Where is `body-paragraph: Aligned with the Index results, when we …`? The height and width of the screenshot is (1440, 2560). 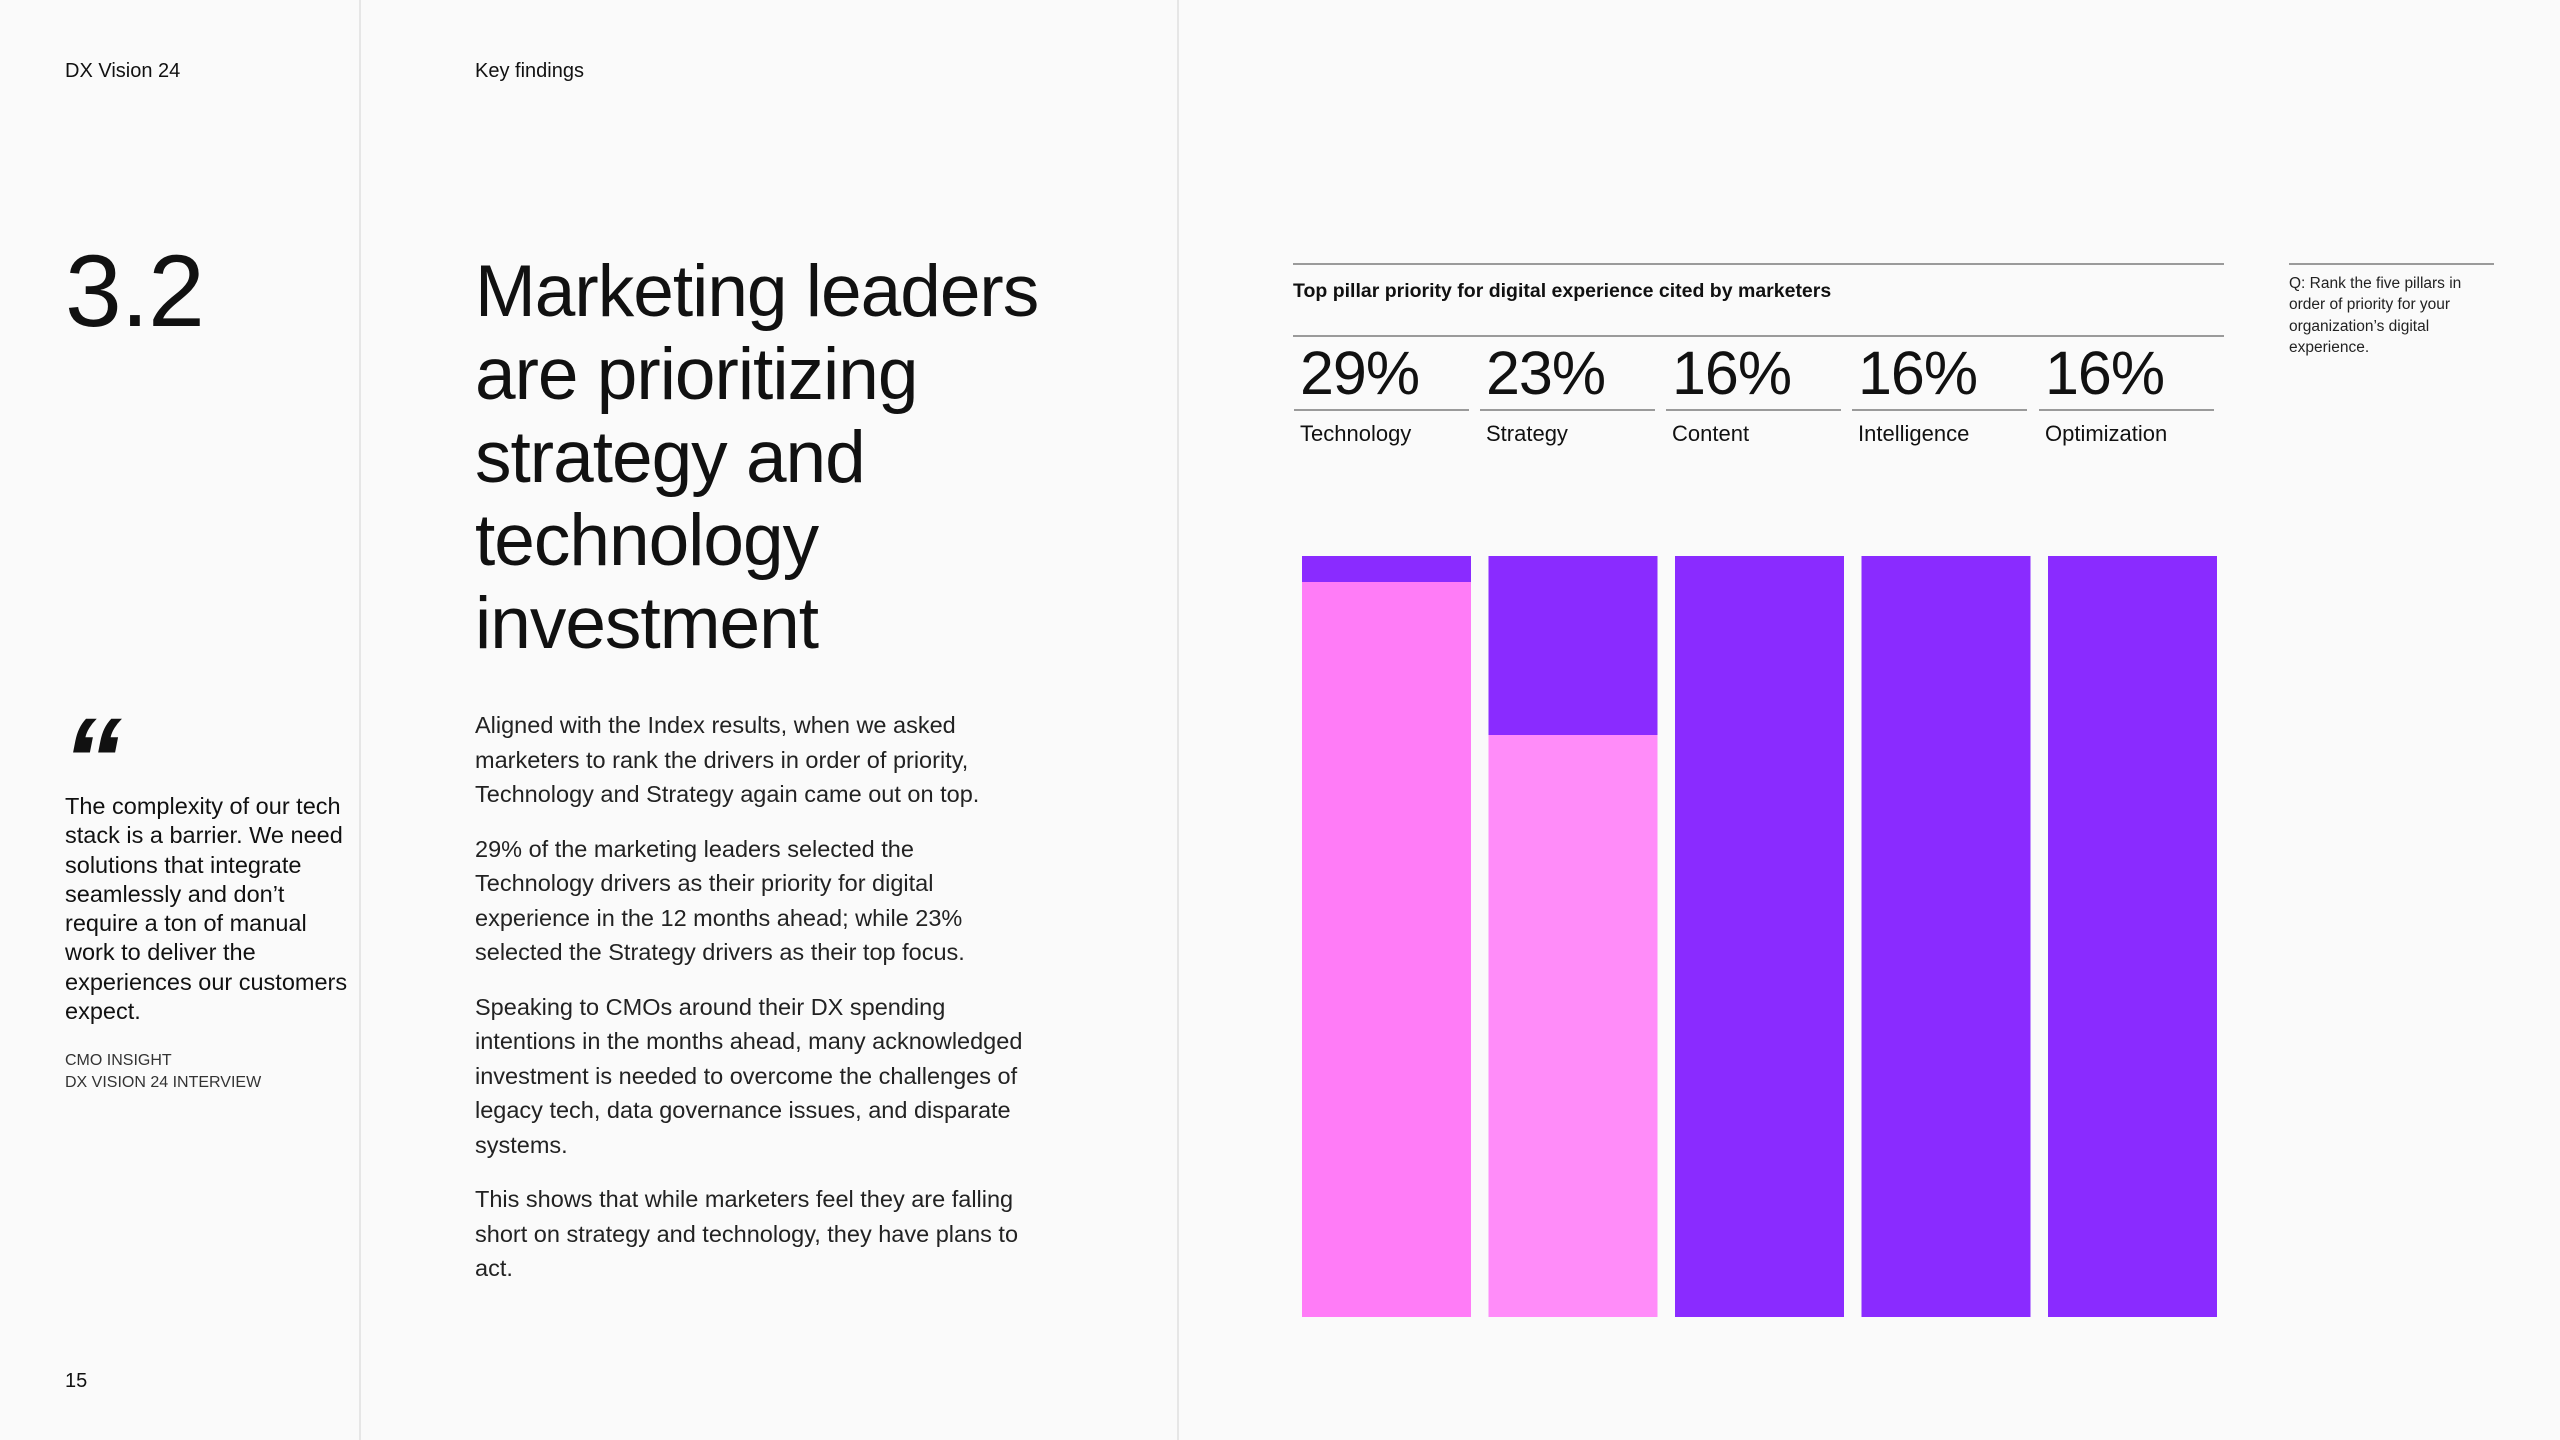 body-paragraph: Aligned with the Index results, when we … is located at coordinates (727, 759).